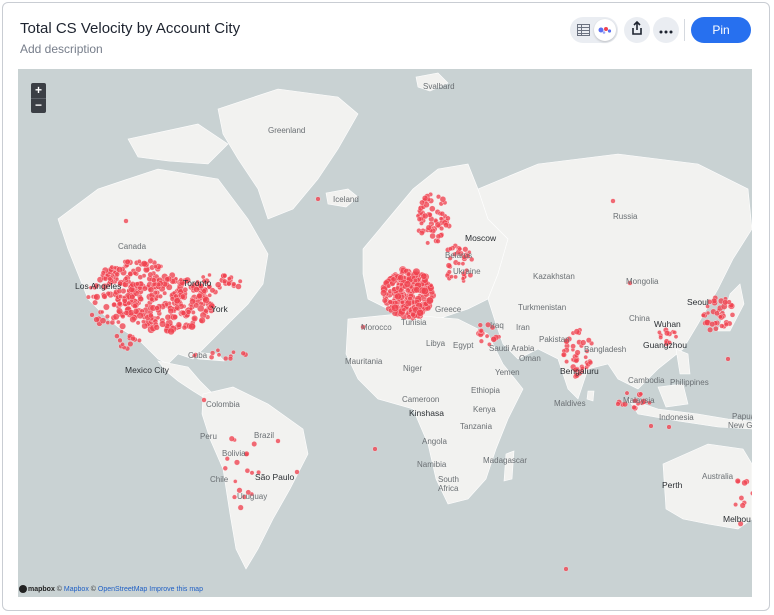 This screenshot has height=615, width=774. What do you see at coordinates (176, 589) in the screenshot?
I see `improve-map-link: Improve this map` at bounding box center [176, 589].